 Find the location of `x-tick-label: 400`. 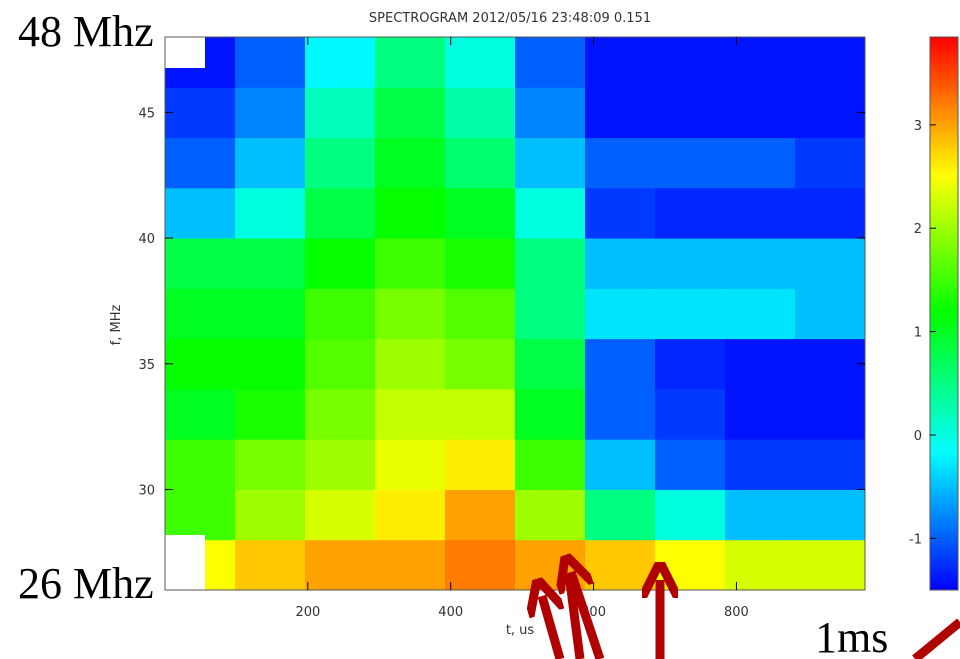

x-tick-label: 400 is located at coordinates (450, 612).